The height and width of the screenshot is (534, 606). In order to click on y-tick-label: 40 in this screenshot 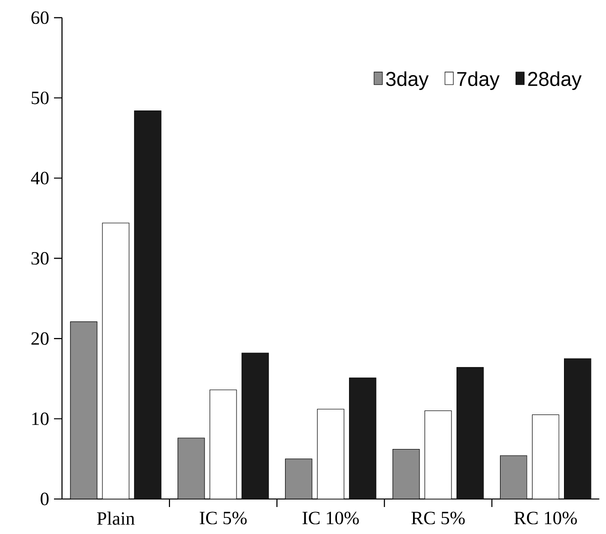, I will do `click(39, 178)`.